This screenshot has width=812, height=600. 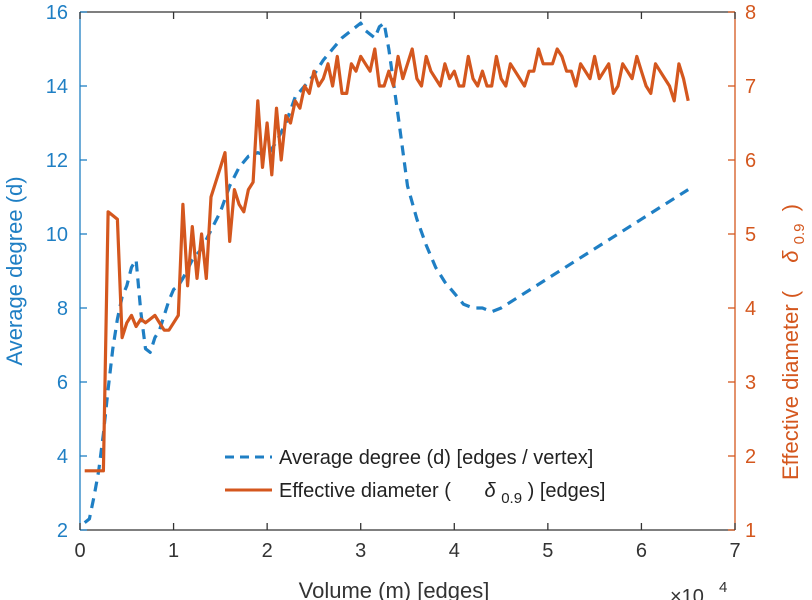 What do you see at coordinates (750, 457) in the screenshot?
I see `right-tick-label-1: 2` at bounding box center [750, 457].